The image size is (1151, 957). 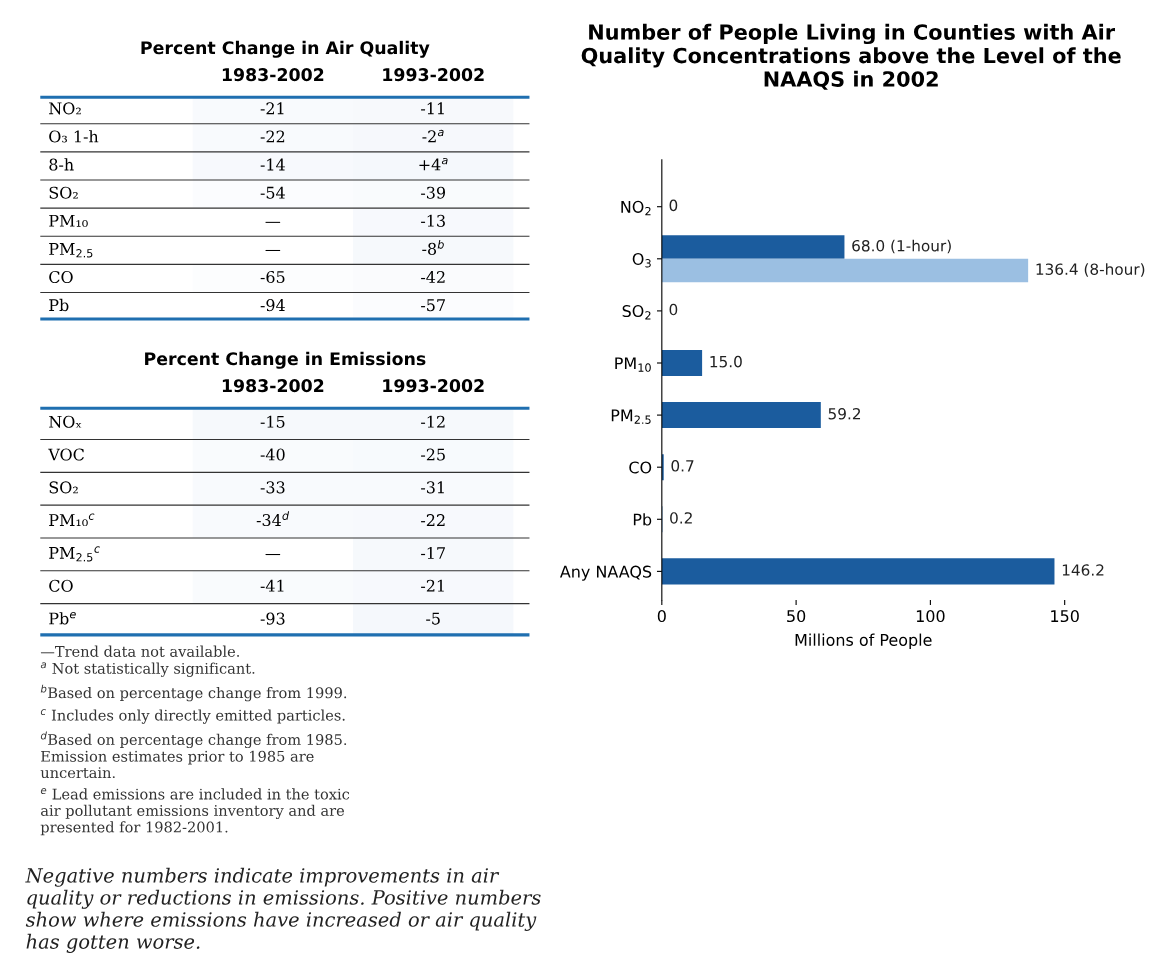 I want to click on y-tick-label: PM$_{2.5}$$^{c}$, so click(x=74, y=554).